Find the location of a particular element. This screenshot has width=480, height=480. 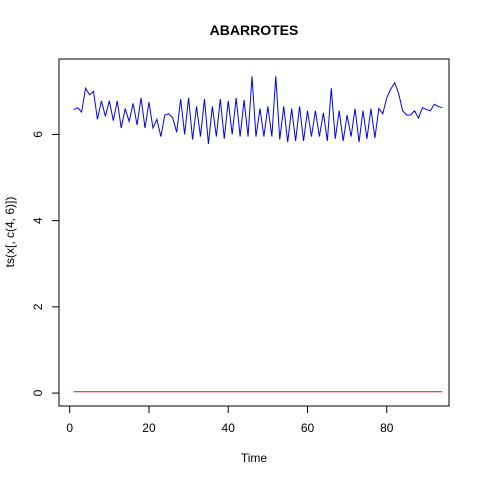

y-axis-label: ts(x[, c(4, 6)]) is located at coordinates (10, 232).